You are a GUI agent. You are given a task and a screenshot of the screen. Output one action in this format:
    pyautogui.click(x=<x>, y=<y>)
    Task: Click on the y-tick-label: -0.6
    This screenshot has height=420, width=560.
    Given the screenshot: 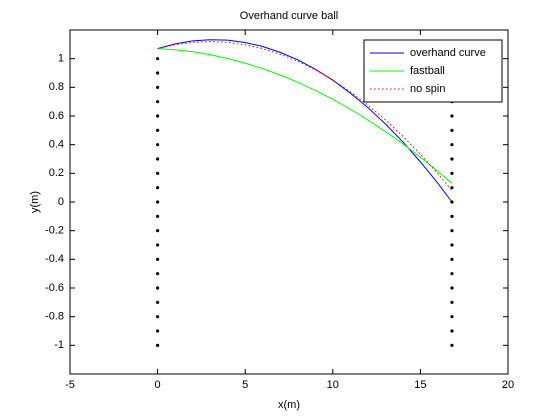 What is the action you would take?
    pyautogui.click(x=54, y=288)
    